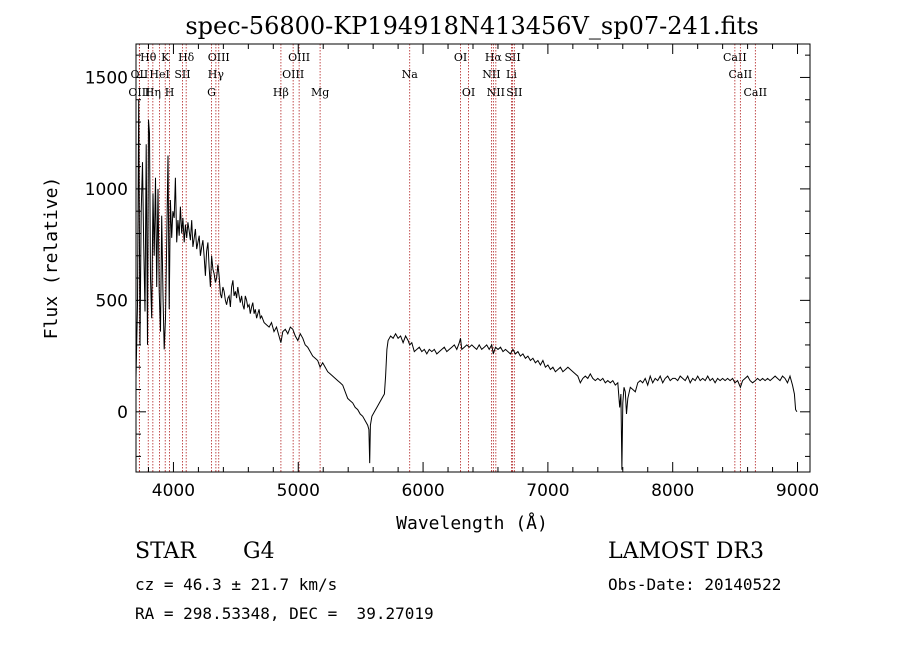 This screenshot has width=900, height=649. I want to click on obs-date-text: Obs-Date: 20140522, so click(695, 584).